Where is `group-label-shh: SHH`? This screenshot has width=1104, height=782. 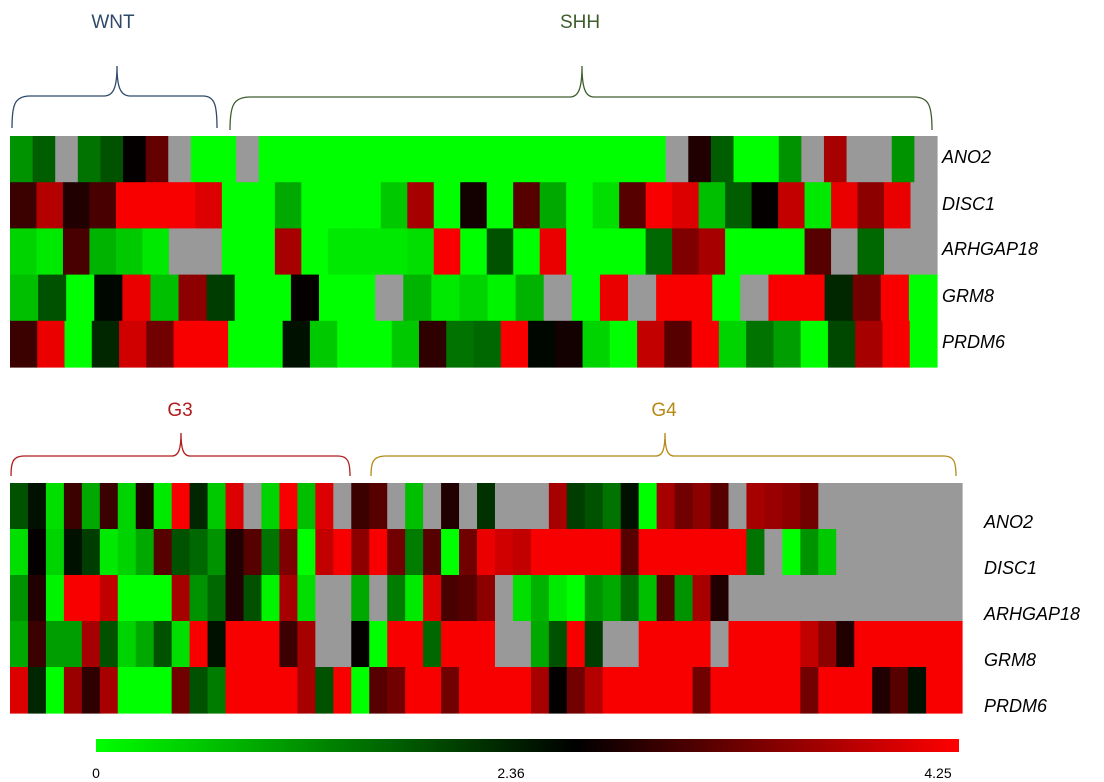
group-label-shh: SHH is located at coordinates (580, 22).